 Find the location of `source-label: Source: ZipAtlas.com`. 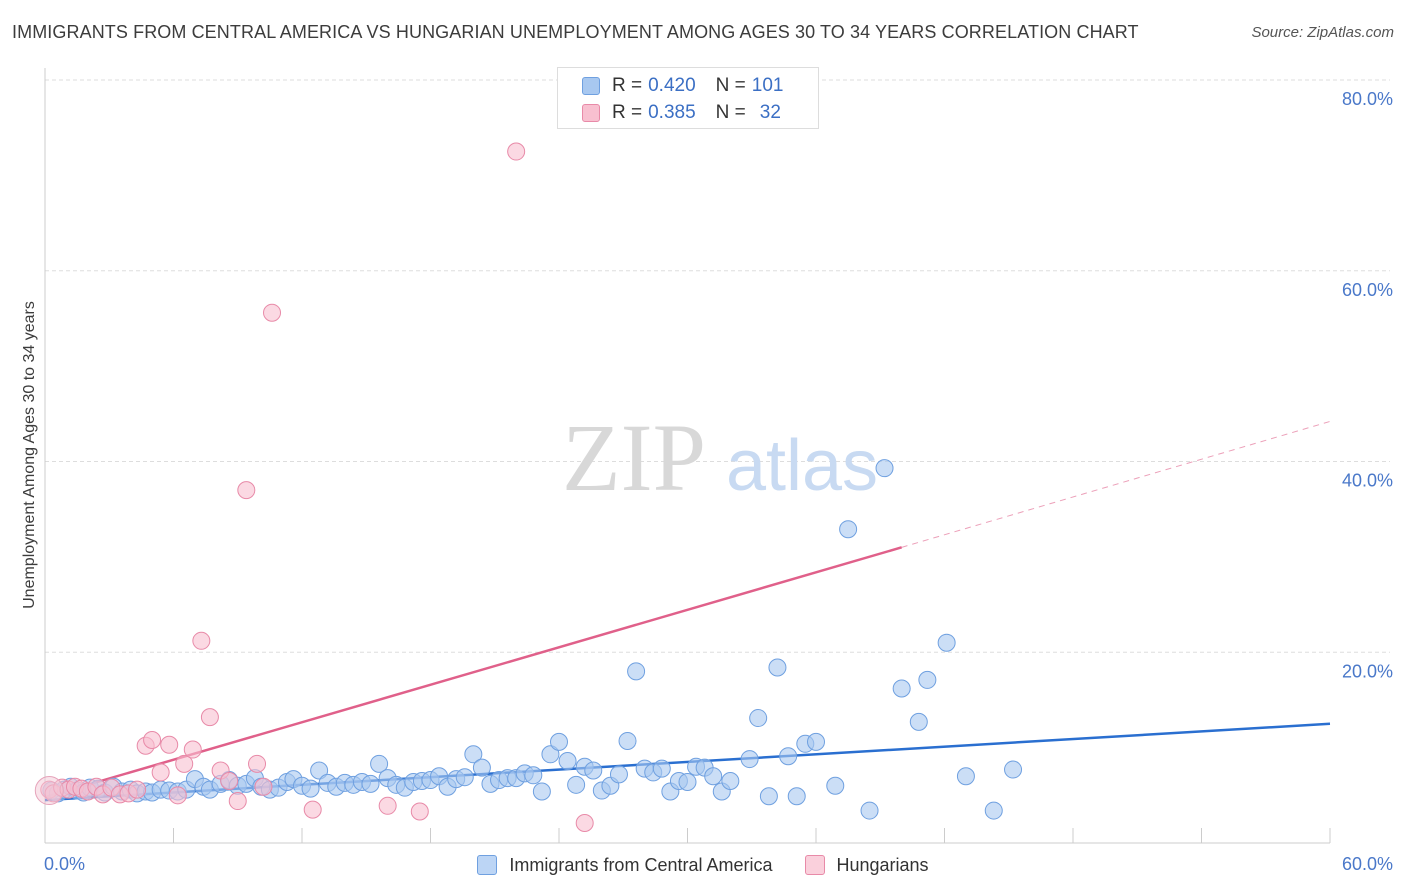

source-label: Source: ZipAtlas.com is located at coordinates (1322, 32).